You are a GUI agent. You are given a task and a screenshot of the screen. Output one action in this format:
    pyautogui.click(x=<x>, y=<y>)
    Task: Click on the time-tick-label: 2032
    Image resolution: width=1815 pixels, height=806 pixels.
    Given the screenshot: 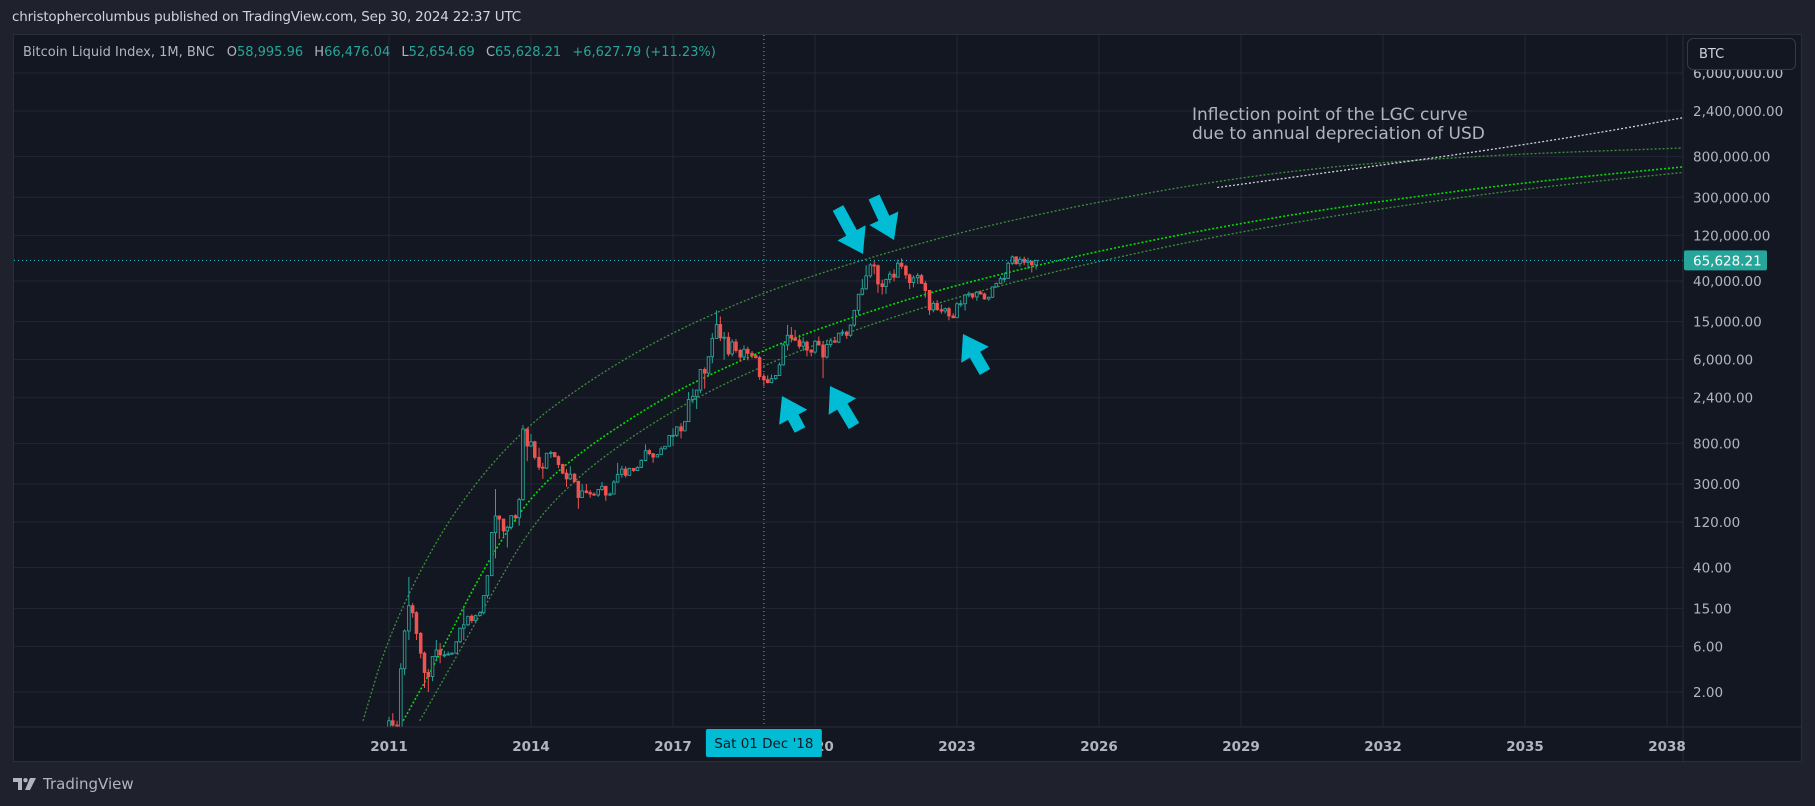 What is the action you would take?
    pyautogui.click(x=1383, y=747)
    